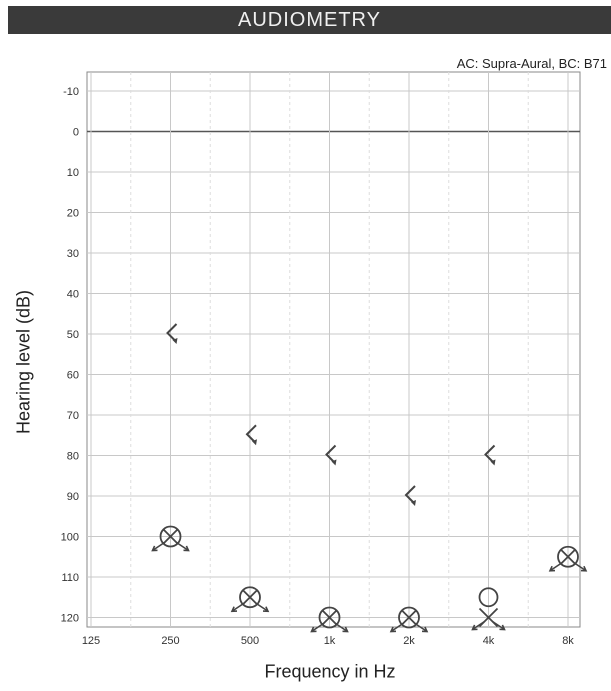  I want to click on title-bar: AUDIOMETRY, so click(309, 20).